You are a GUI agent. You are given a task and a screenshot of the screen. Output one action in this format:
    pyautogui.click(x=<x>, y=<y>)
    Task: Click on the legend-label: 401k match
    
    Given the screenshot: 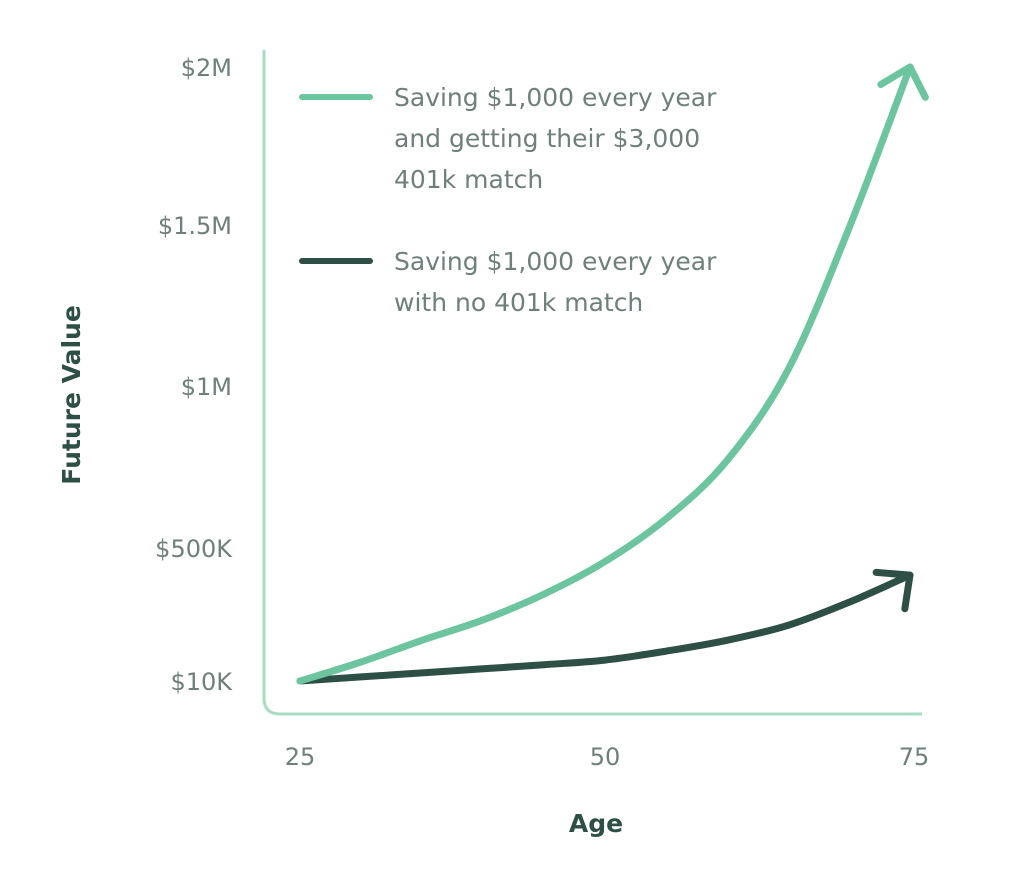 What is the action you would take?
    pyautogui.click(x=468, y=179)
    